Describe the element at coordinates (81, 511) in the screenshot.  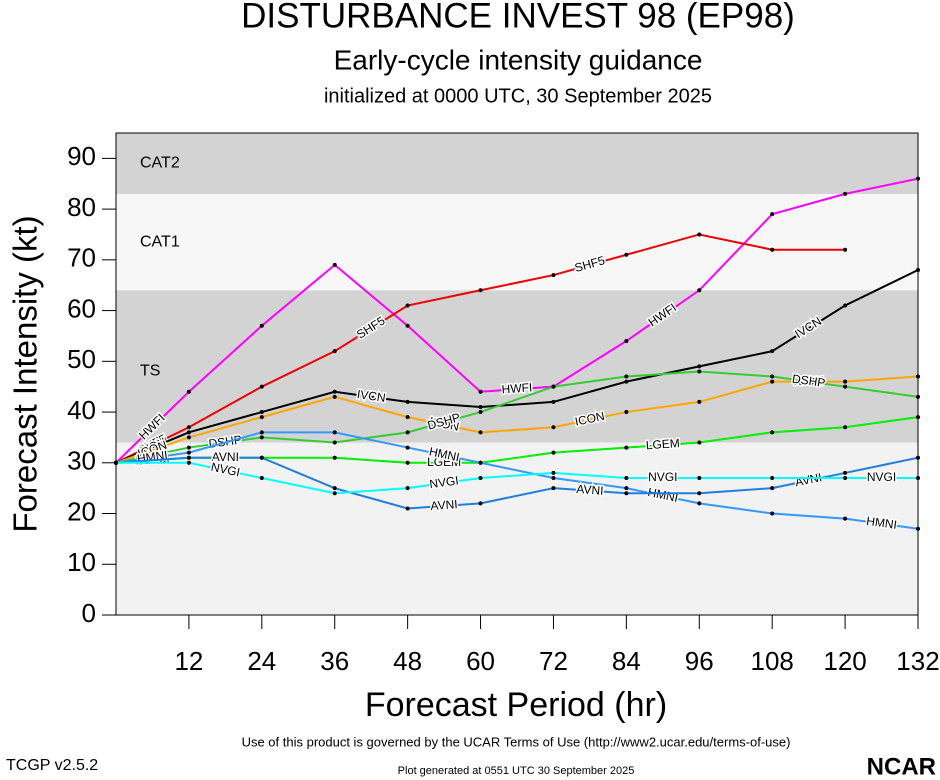
I see `y-tick-label: 20` at that location.